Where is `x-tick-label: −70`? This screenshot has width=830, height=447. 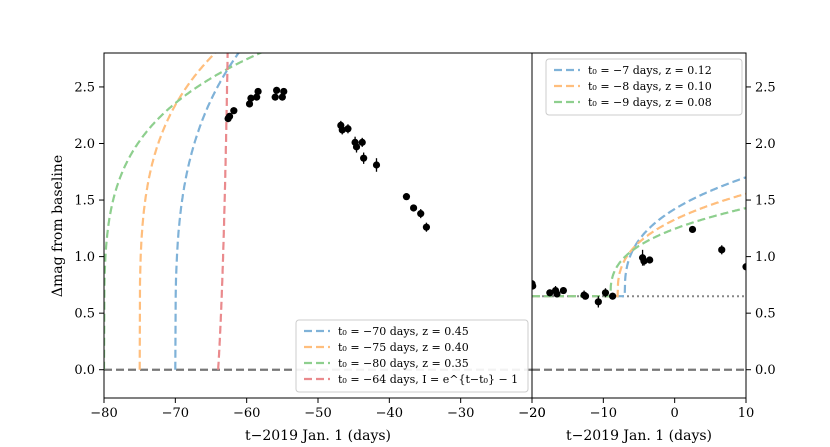
x-tick-label: −70 is located at coordinates (175, 413).